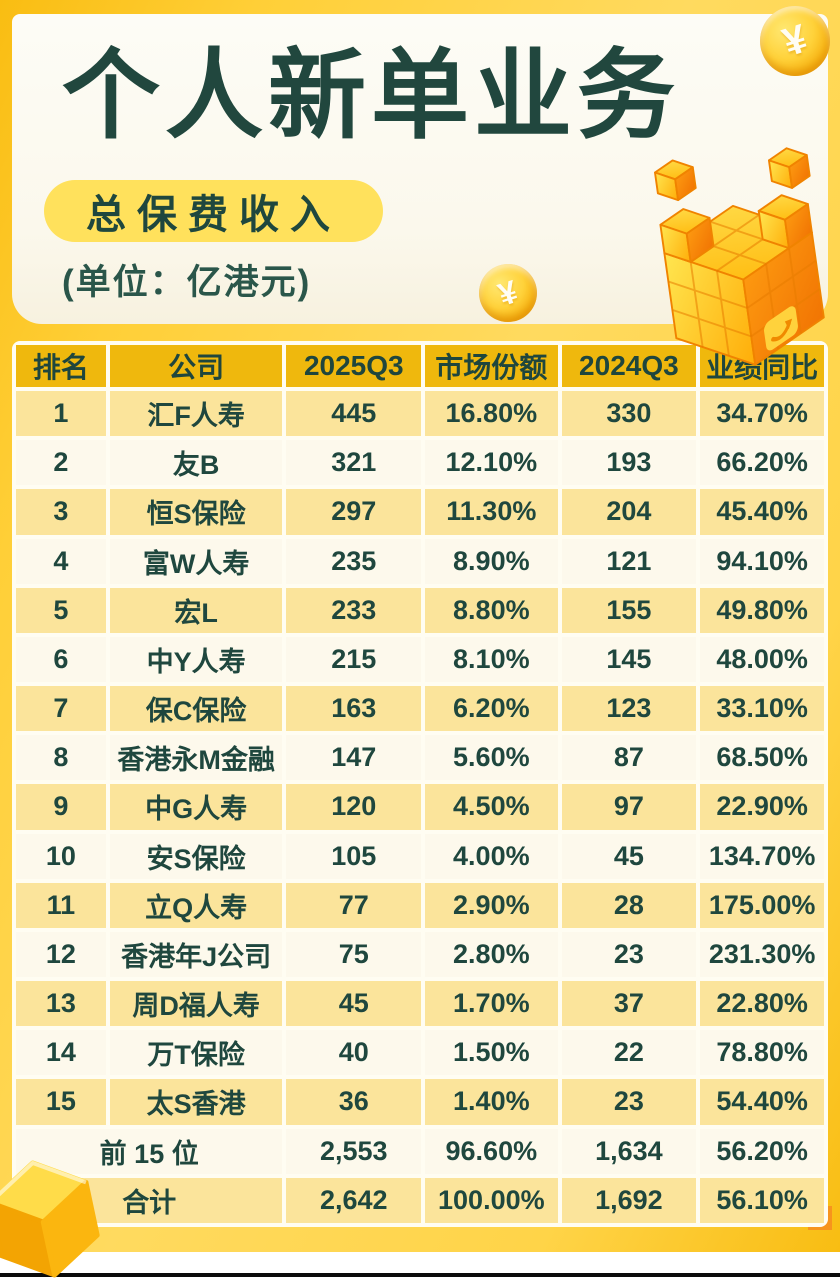  What do you see at coordinates (61, 856) in the screenshot?
I see `table-cell: 10` at bounding box center [61, 856].